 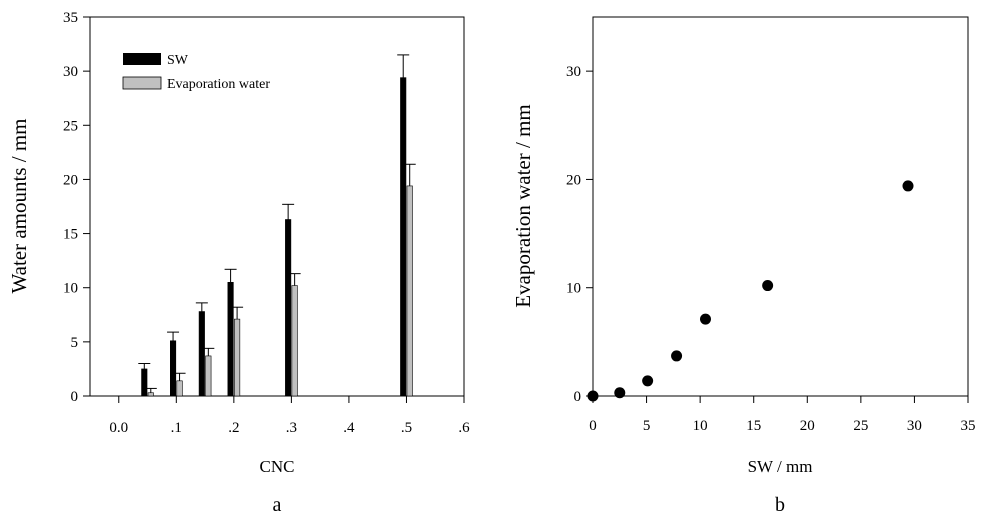 I want to click on panel-a-y-tick-label: 15, so click(x=70, y=235).